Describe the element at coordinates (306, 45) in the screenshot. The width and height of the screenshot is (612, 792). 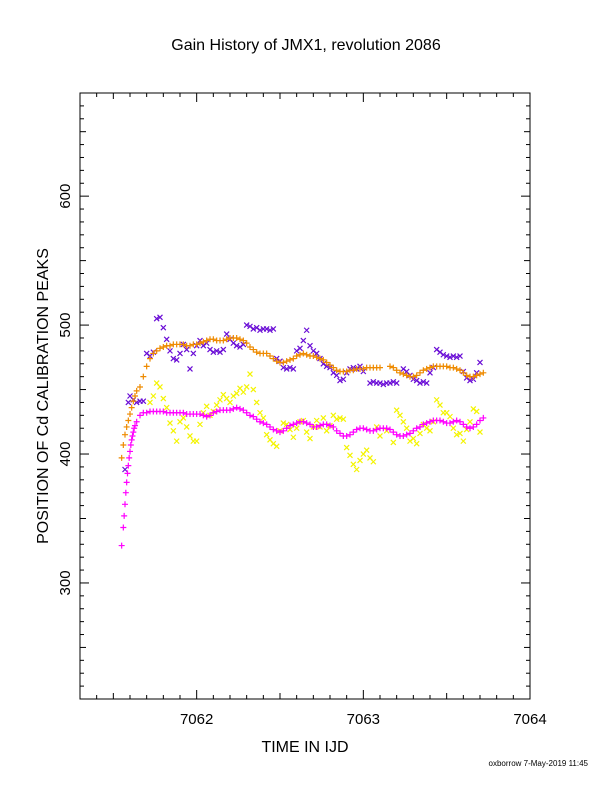
I see `chart-title: Gain History of JMX1, revolution 2086` at that location.